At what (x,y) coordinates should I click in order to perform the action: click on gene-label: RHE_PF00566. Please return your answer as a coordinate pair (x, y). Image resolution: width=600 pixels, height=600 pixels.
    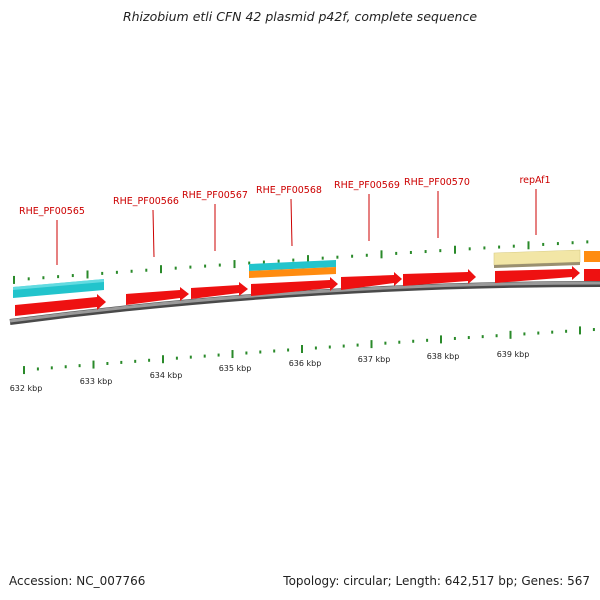
    Looking at the image, I should click on (146, 201).